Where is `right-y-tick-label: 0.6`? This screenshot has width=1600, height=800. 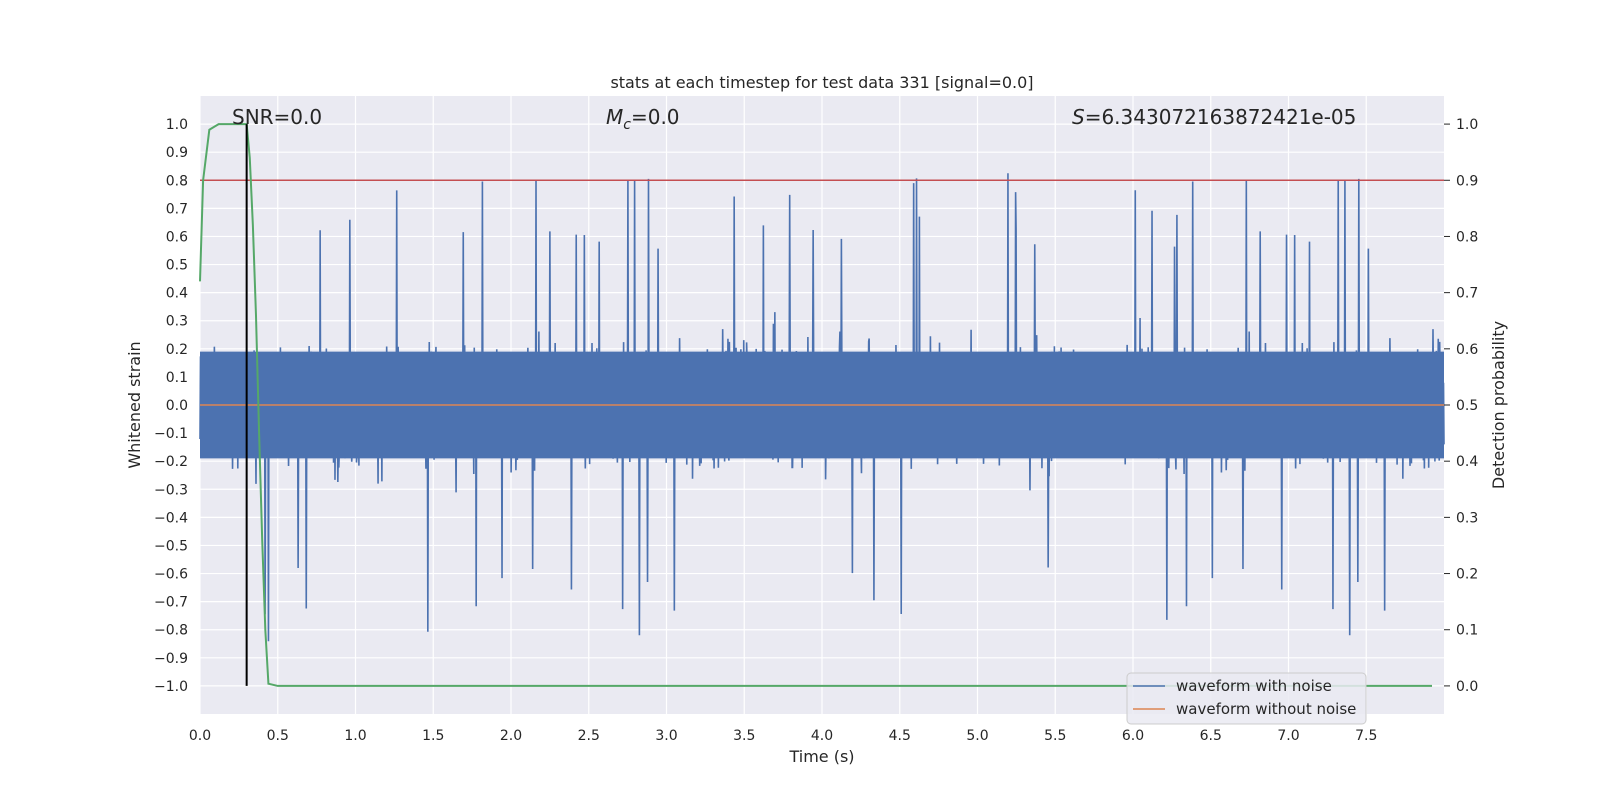
right-y-tick-label: 0.6 is located at coordinates (1467, 350).